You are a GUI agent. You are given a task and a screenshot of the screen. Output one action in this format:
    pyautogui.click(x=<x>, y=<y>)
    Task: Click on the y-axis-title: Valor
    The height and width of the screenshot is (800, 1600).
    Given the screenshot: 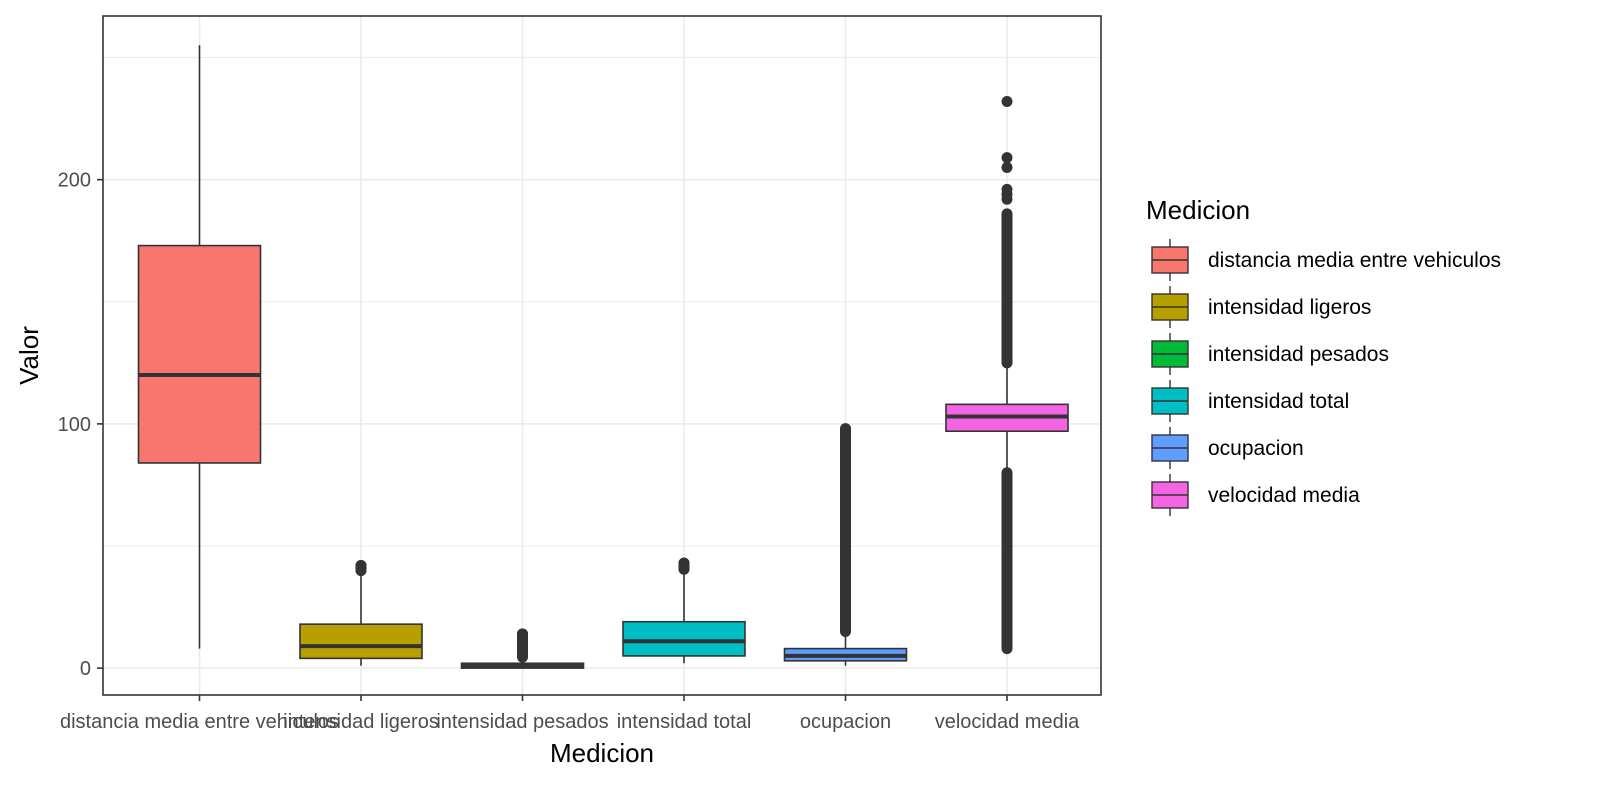 What is the action you would take?
    pyautogui.click(x=29, y=355)
    